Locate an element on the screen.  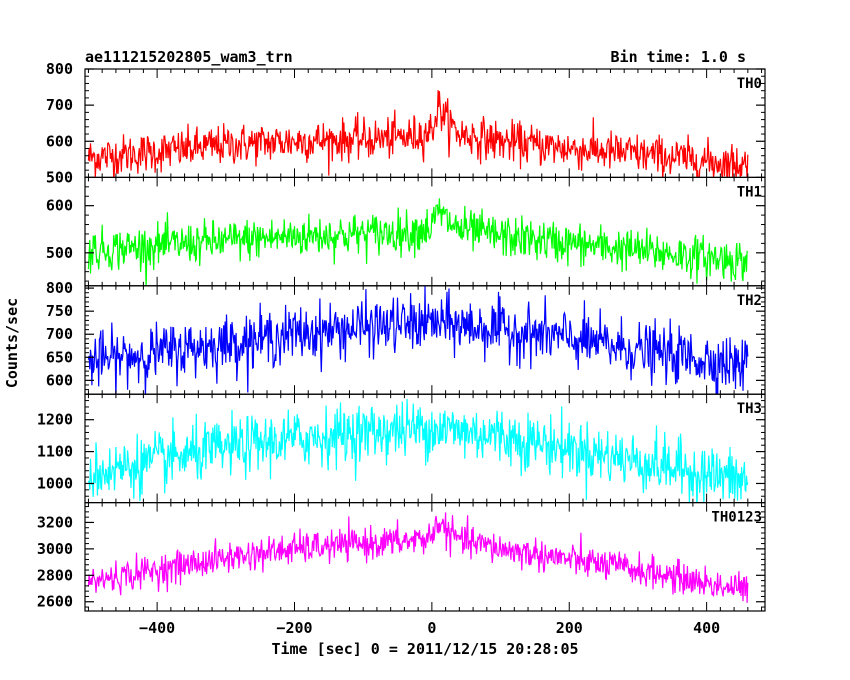
bin-time-label: Bin time: 1.0 s is located at coordinates (678, 57).